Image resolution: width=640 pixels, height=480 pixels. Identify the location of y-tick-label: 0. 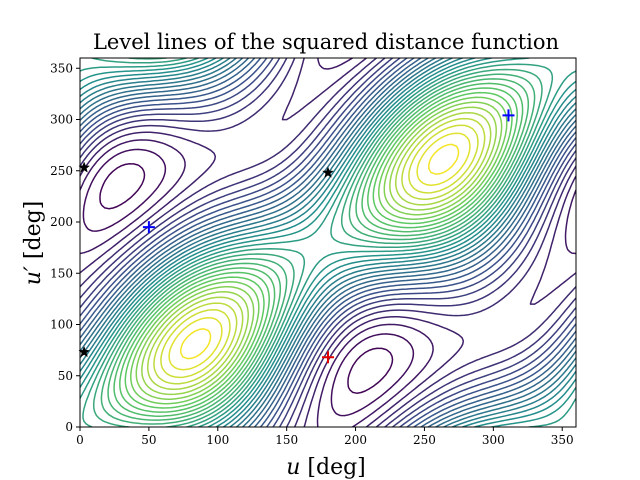
(69, 427).